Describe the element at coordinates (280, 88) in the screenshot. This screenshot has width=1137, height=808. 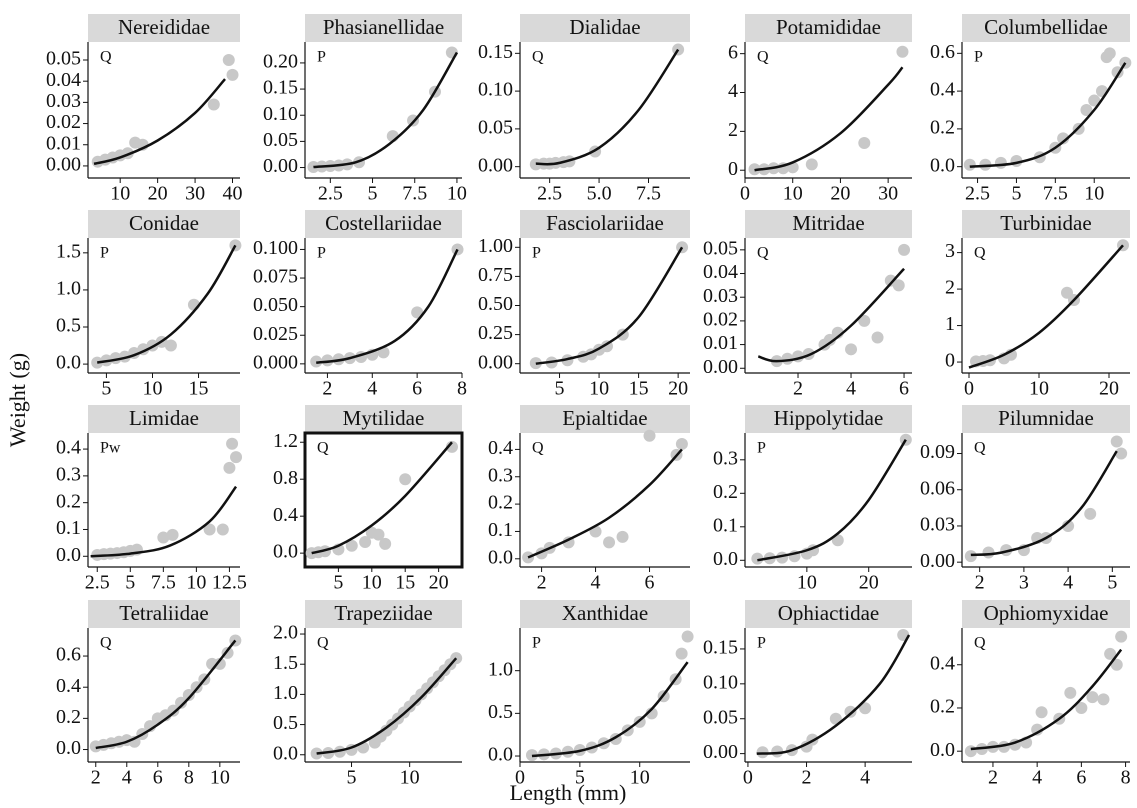
I see `y-tick-label: 0.15` at that location.